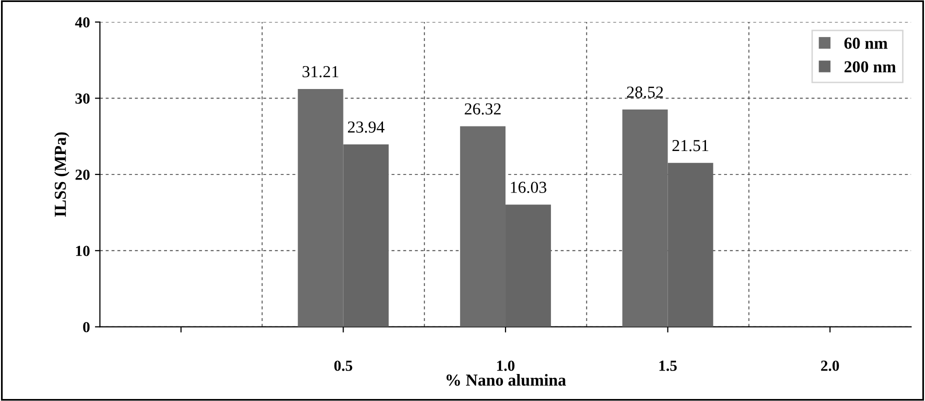  Describe the element at coordinates (866, 43) in the screenshot. I see `legend-label: 60 nm` at that location.